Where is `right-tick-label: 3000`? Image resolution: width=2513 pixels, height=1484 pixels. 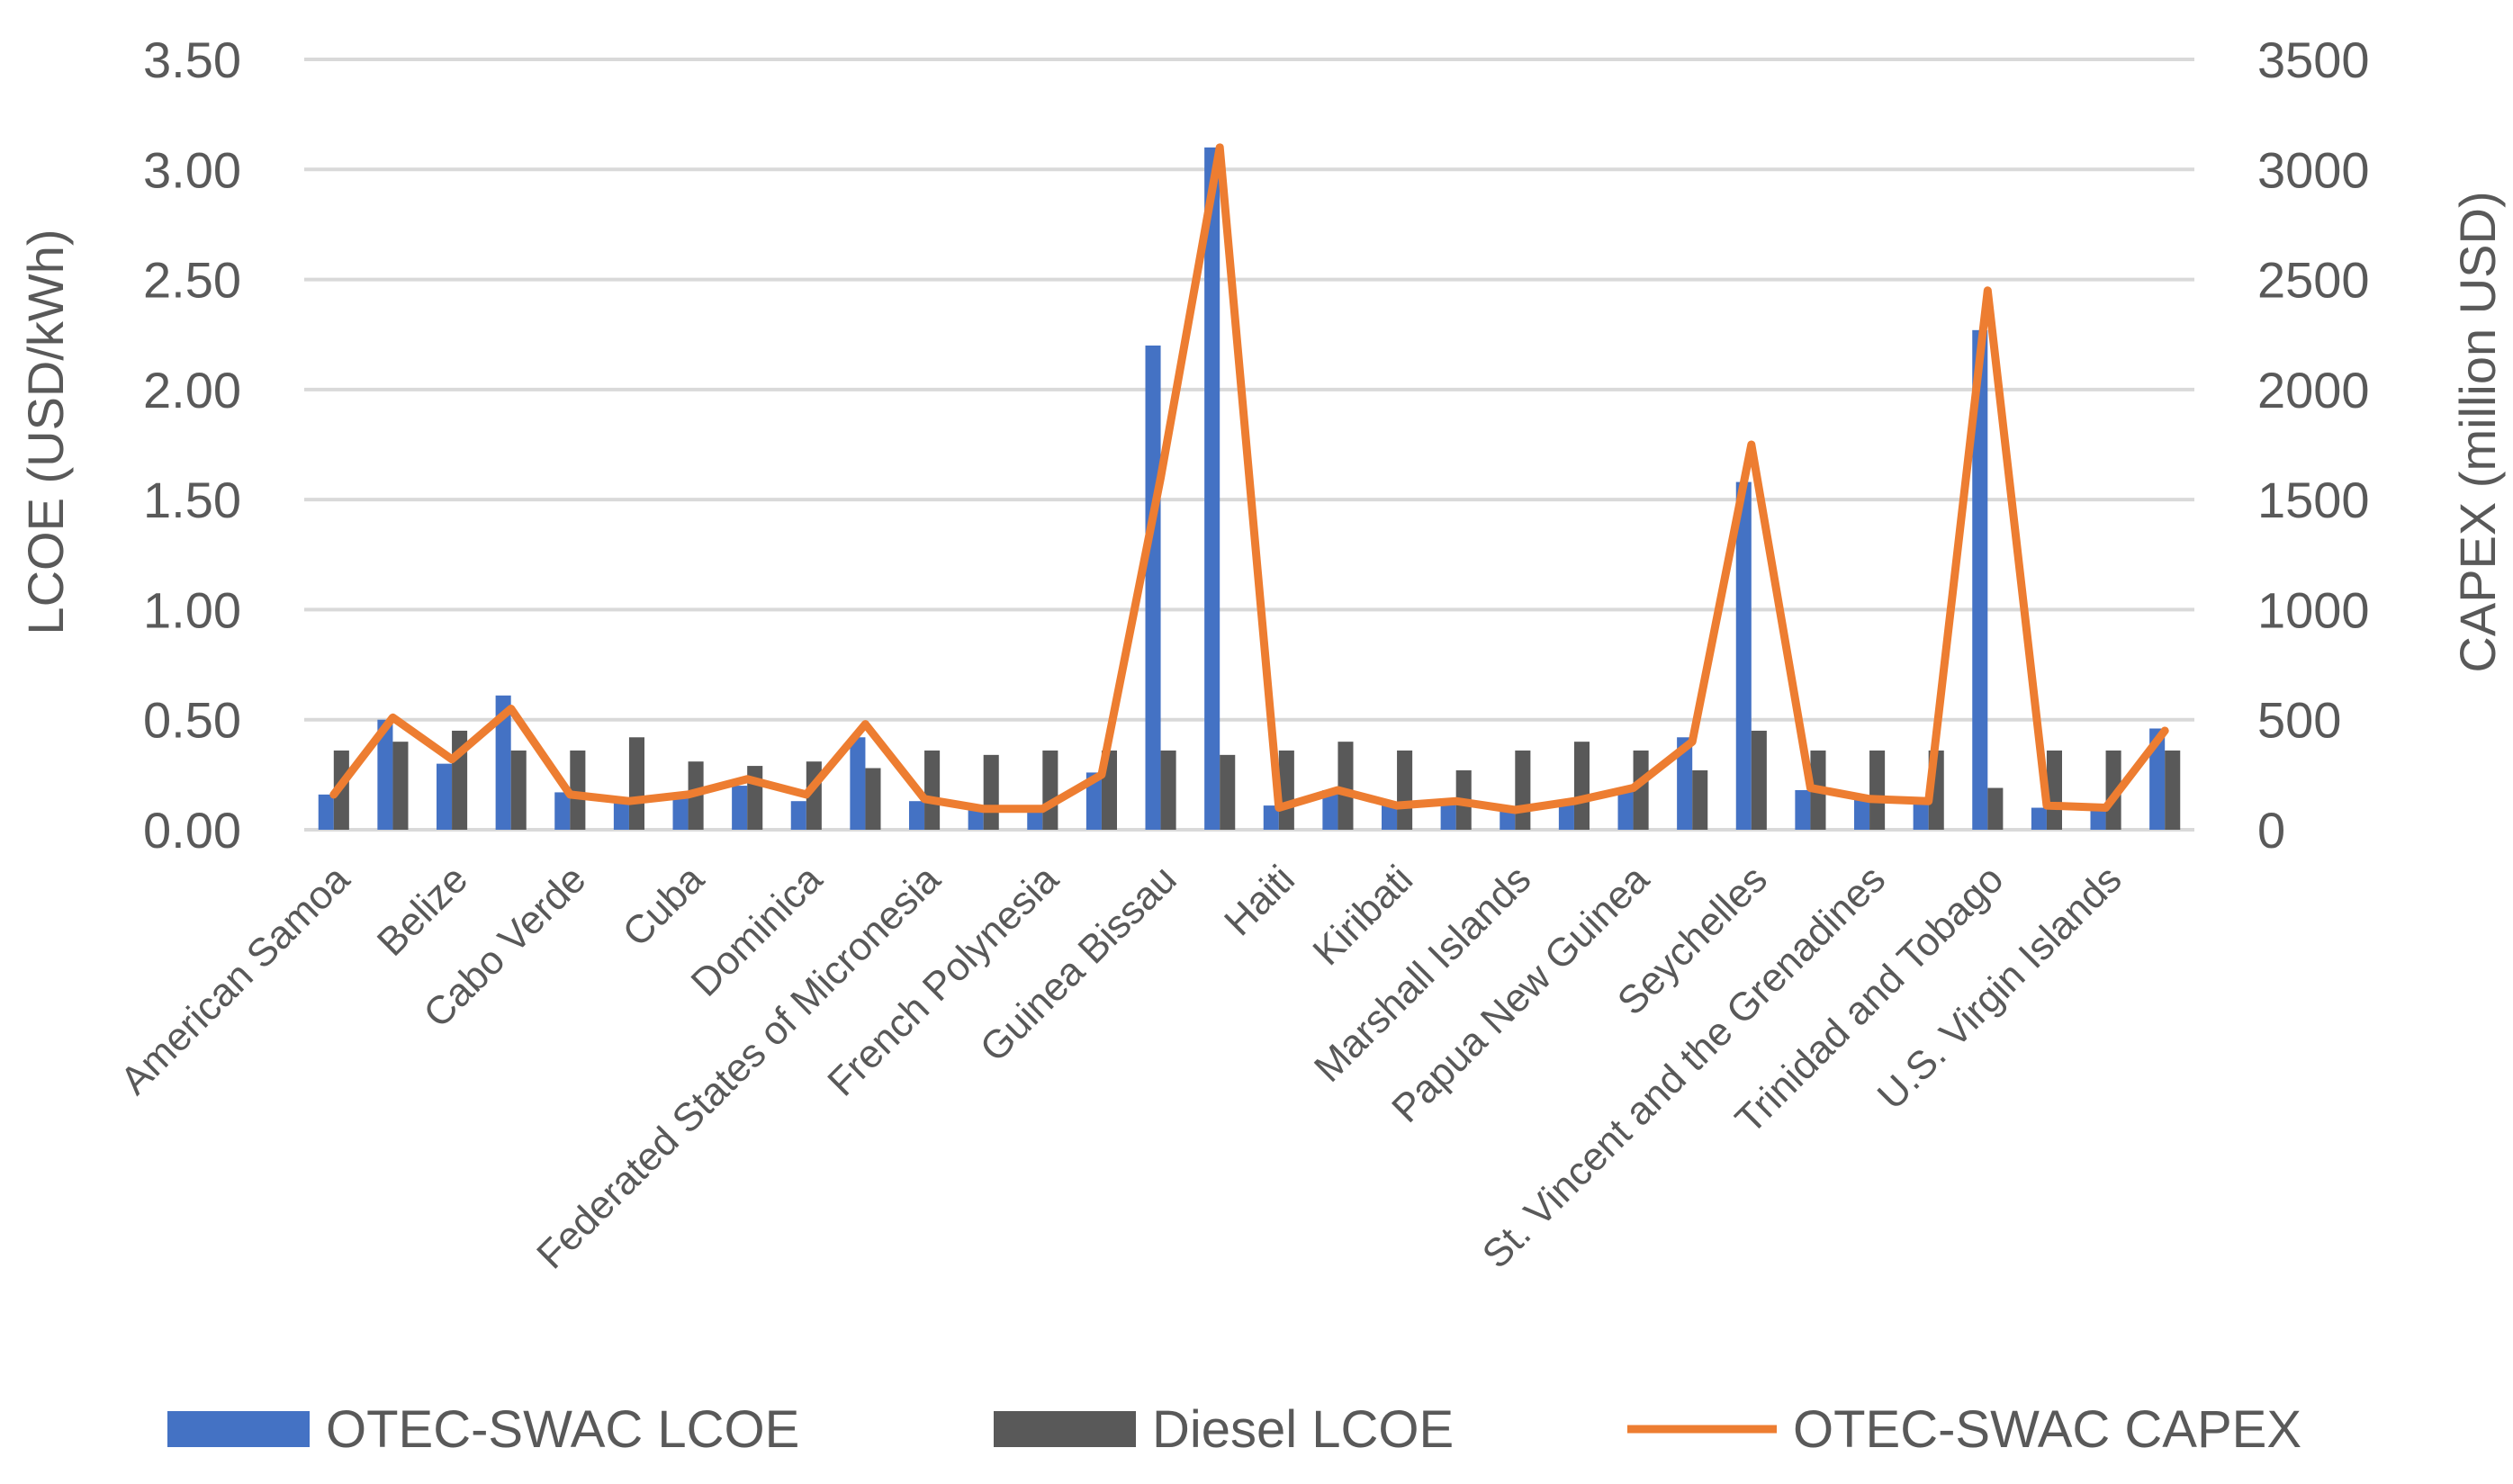 right-tick-label: 3000 is located at coordinates (2313, 169).